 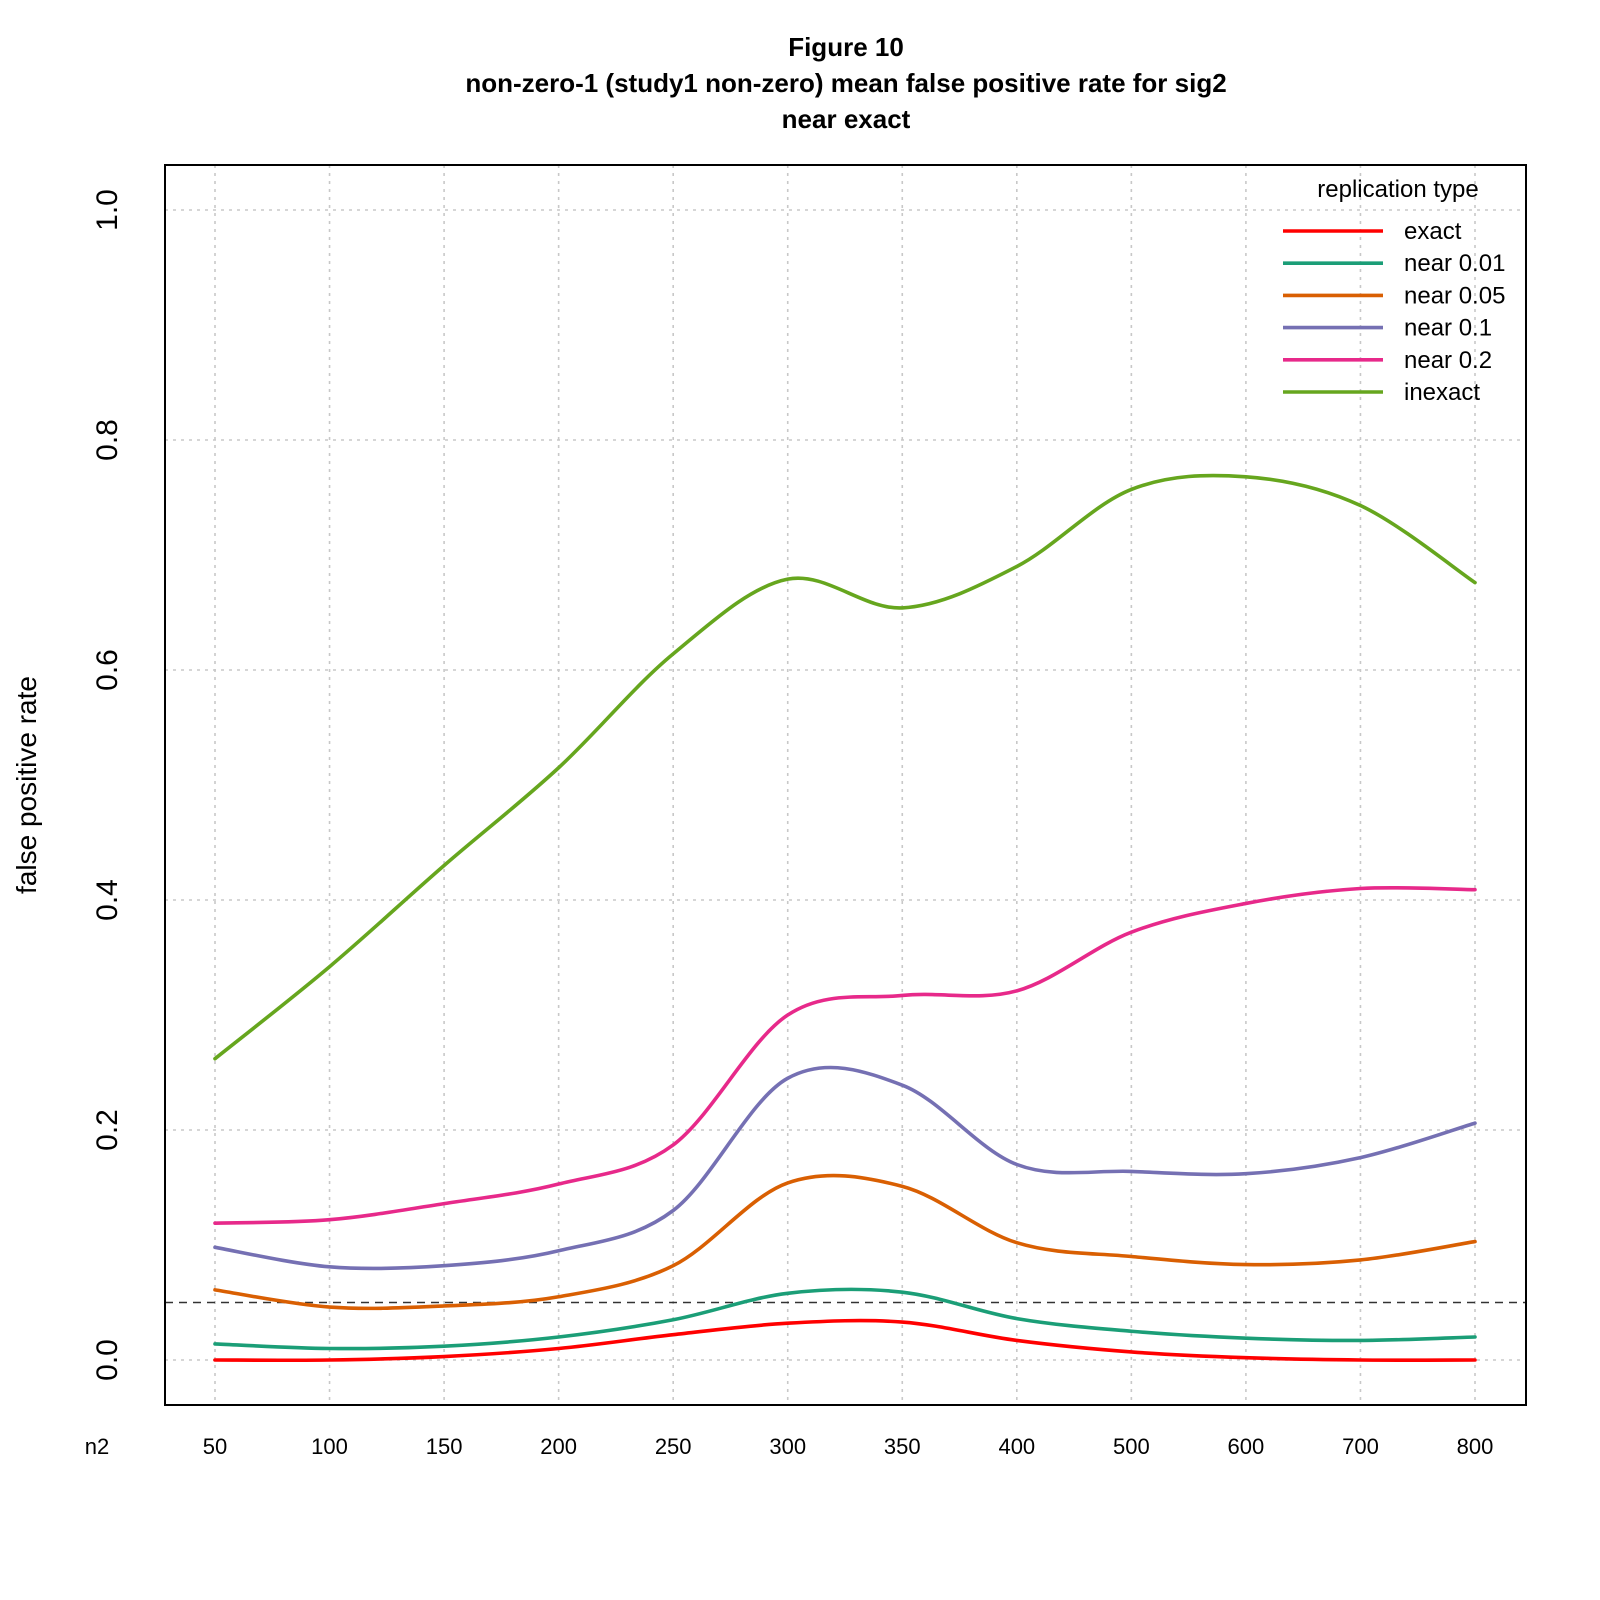 What do you see at coordinates (787, 1446) in the screenshot?
I see `x-tick-label: 300` at bounding box center [787, 1446].